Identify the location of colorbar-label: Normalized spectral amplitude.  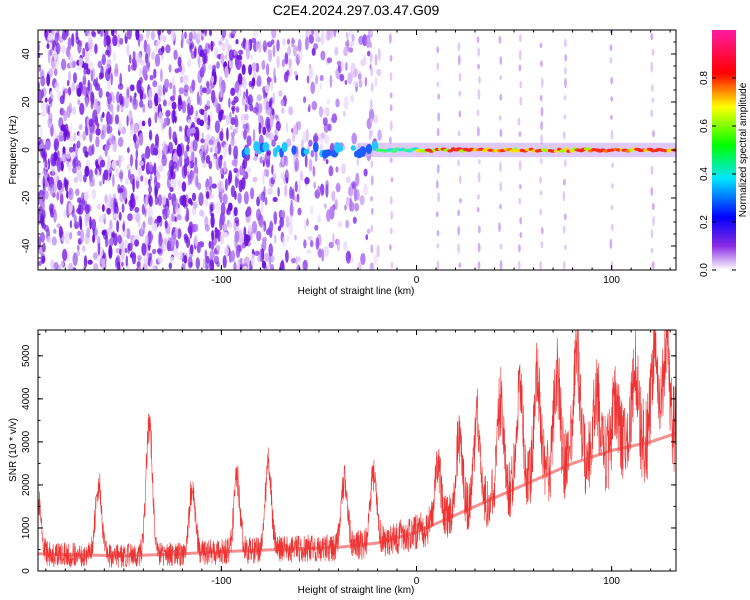
(743, 149).